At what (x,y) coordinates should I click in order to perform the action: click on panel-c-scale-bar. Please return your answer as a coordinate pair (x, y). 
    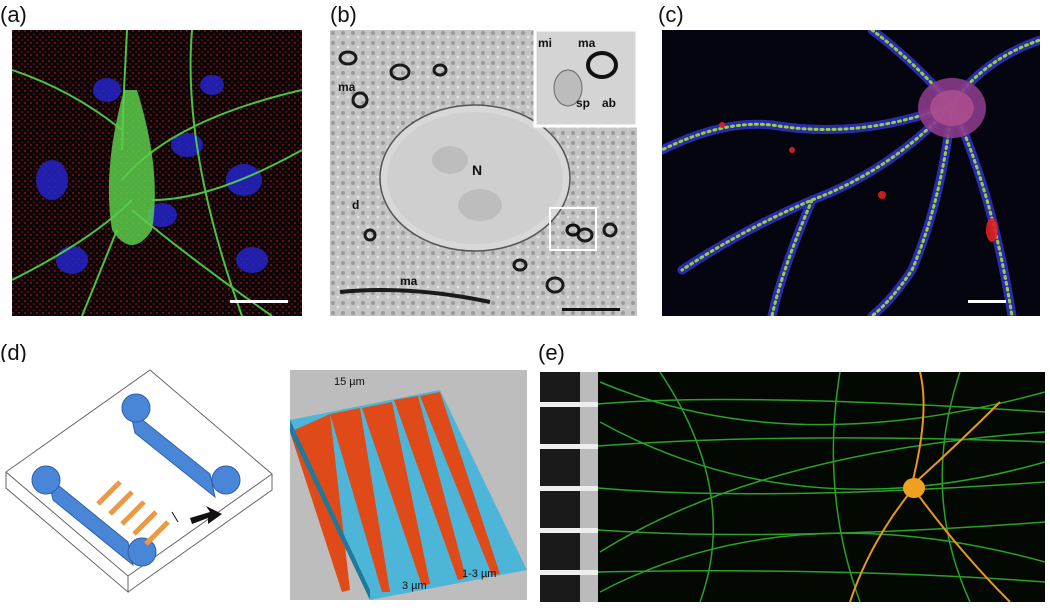
    Looking at the image, I should click on (987, 301).